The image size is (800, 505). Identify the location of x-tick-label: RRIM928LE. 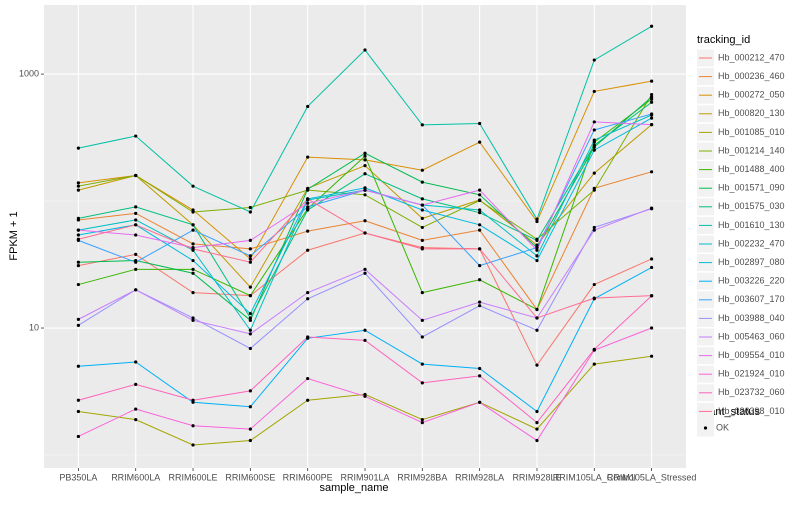
(536, 477).